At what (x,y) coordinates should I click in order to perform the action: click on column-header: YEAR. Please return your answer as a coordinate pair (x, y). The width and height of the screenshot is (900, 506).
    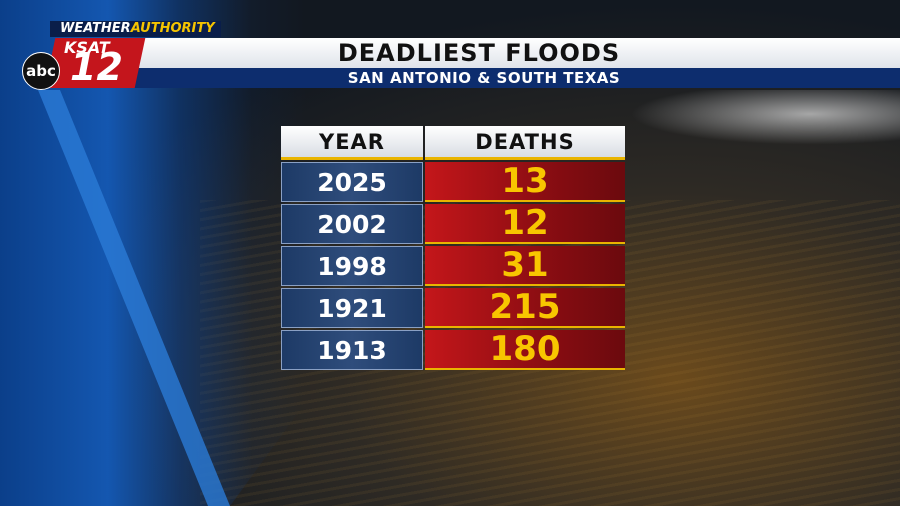
    Looking at the image, I should click on (352, 143).